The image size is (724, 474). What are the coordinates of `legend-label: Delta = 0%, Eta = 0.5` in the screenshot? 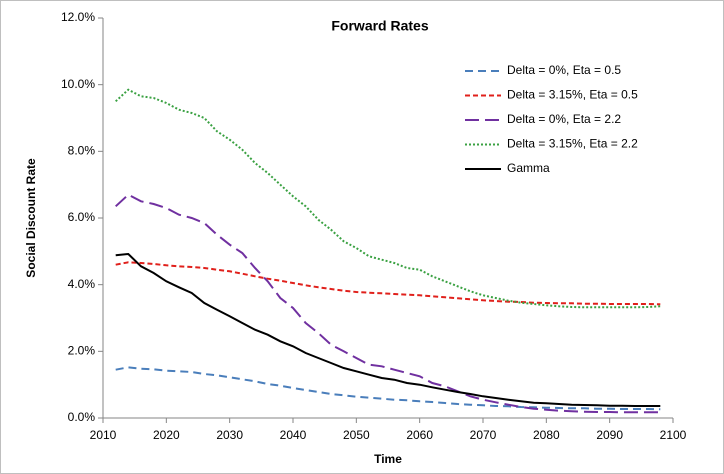 It's located at (564, 70).